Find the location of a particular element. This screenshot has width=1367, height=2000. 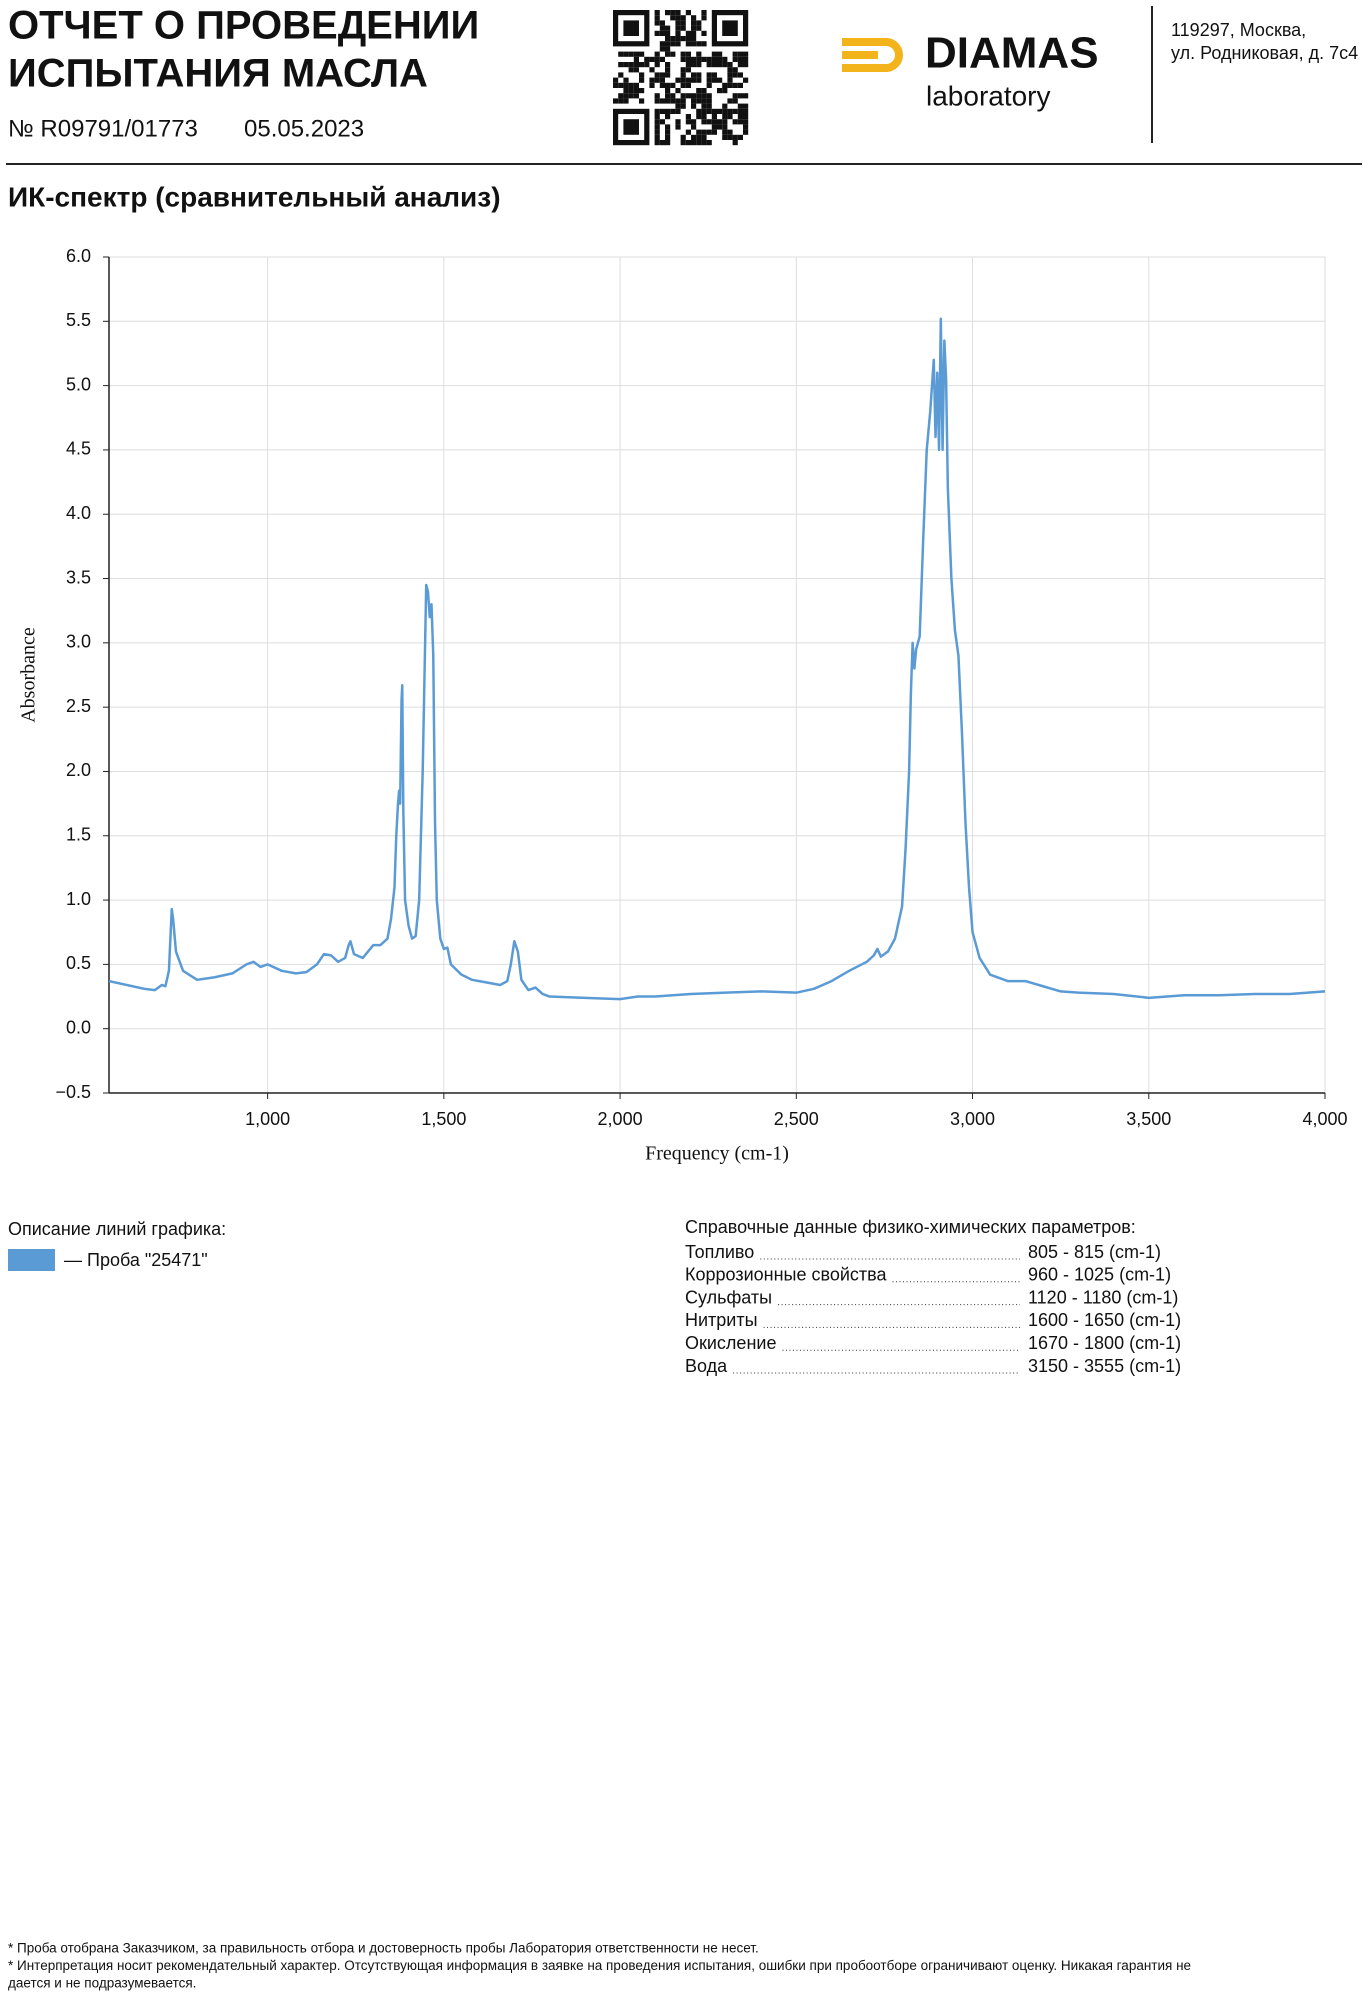

y-tick-label: 2.5 is located at coordinates (78, 706).